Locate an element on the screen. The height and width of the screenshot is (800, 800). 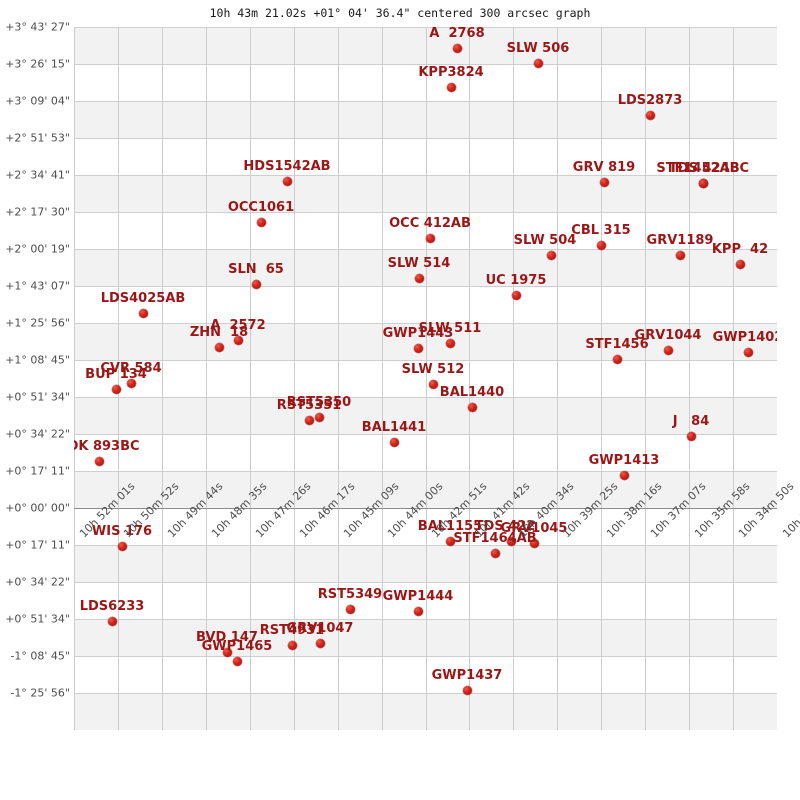
y-axis-tick-label: +2° 51' 53" is located at coordinates (37, 138).